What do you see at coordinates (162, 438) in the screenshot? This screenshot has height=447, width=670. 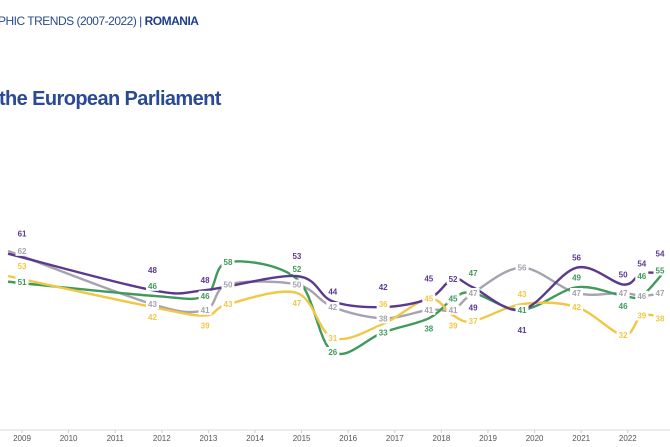 I see `x-tick-label: 2012` at bounding box center [162, 438].